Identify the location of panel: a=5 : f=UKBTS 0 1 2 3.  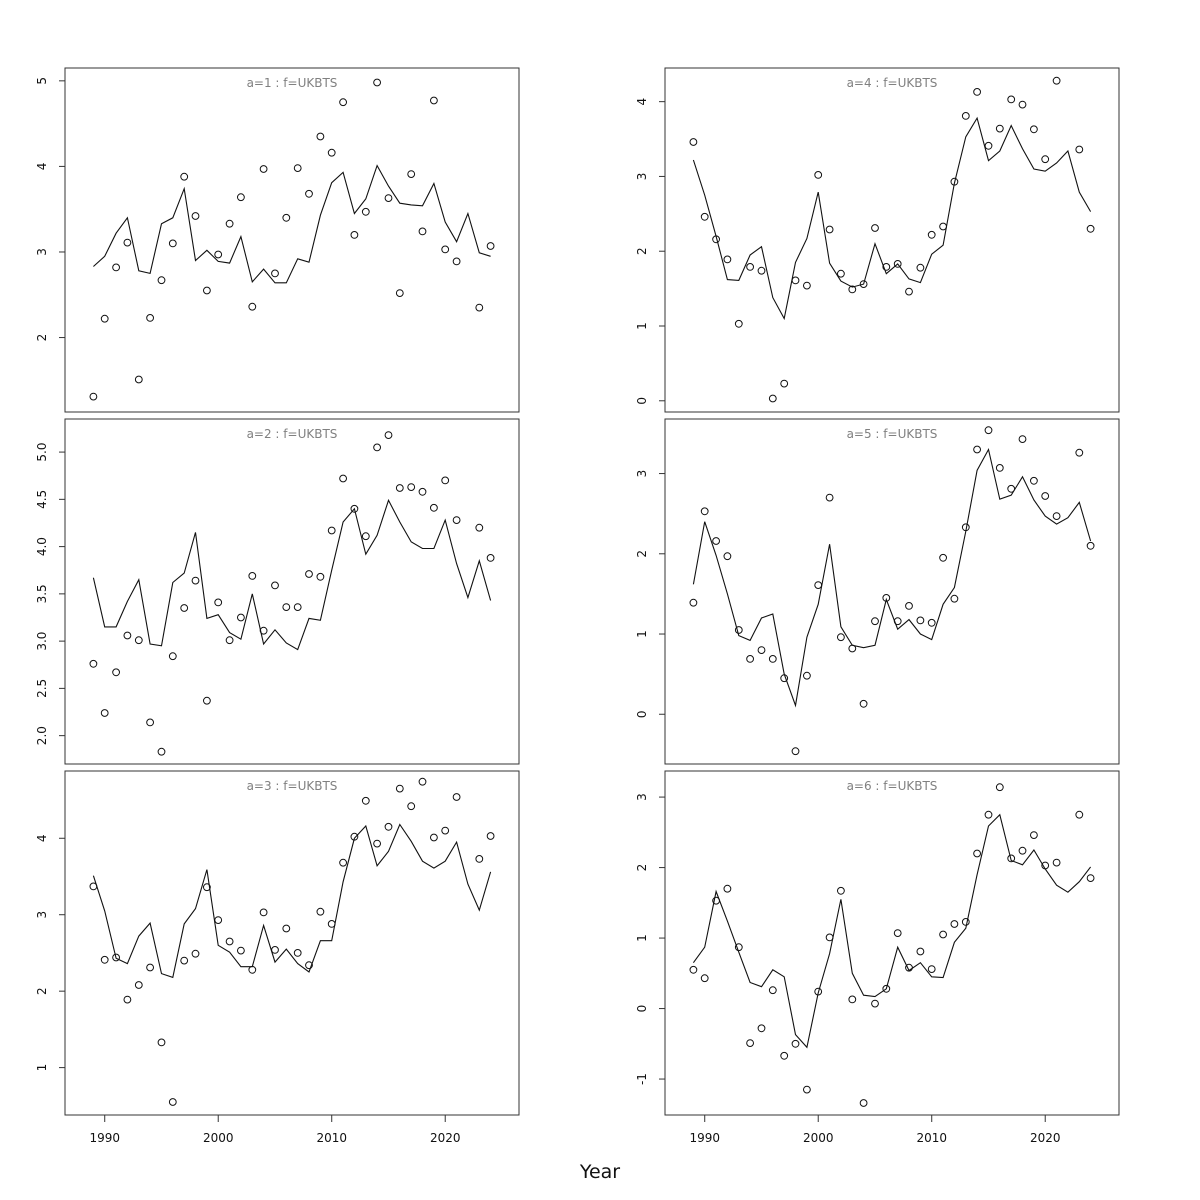
(877, 591).